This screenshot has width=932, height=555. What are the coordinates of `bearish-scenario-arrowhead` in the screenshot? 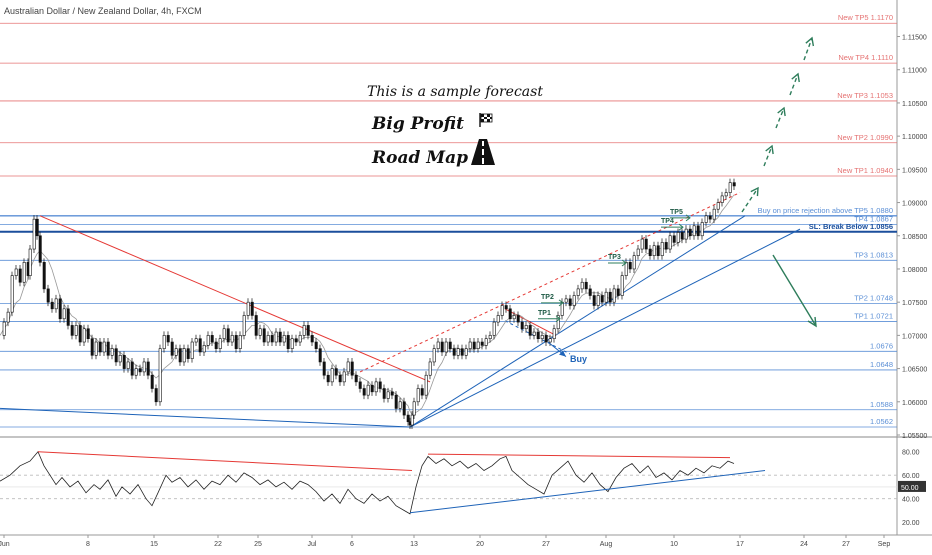 It's located at (812, 322).